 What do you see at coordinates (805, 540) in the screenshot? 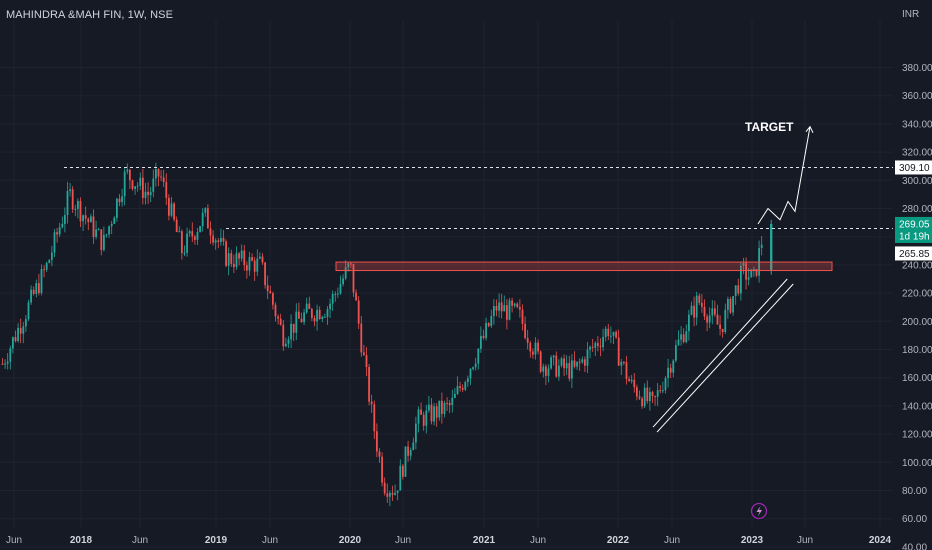
I see `time-tick-label: Jun` at bounding box center [805, 540].